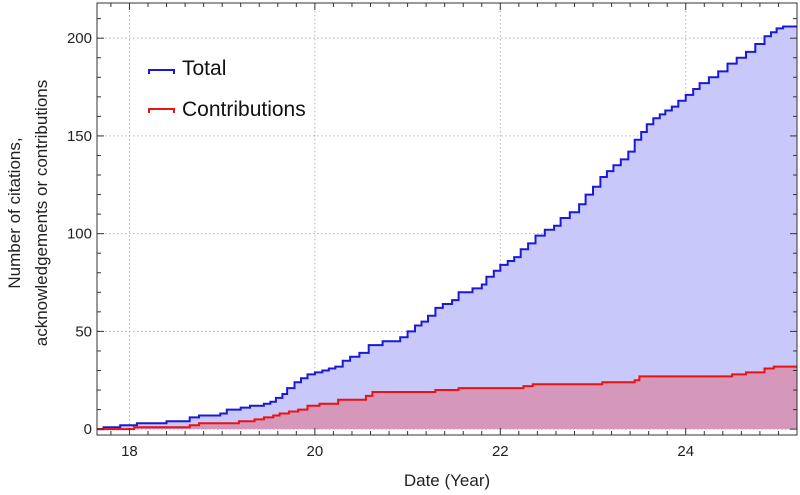 The width and height of the screenshot is (800, 495). I want to click on legend-item-total: Total, so click(187, 68).